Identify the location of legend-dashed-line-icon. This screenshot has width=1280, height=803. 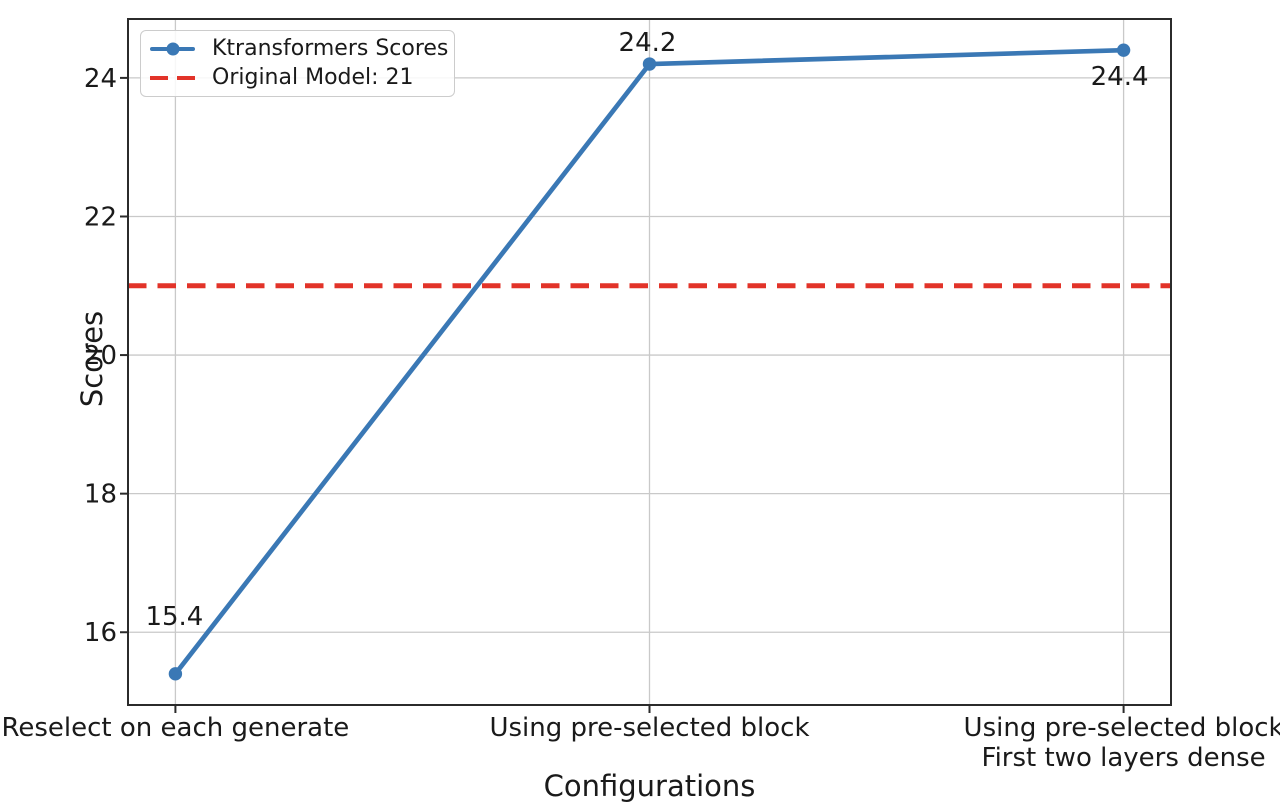
(172, 78).